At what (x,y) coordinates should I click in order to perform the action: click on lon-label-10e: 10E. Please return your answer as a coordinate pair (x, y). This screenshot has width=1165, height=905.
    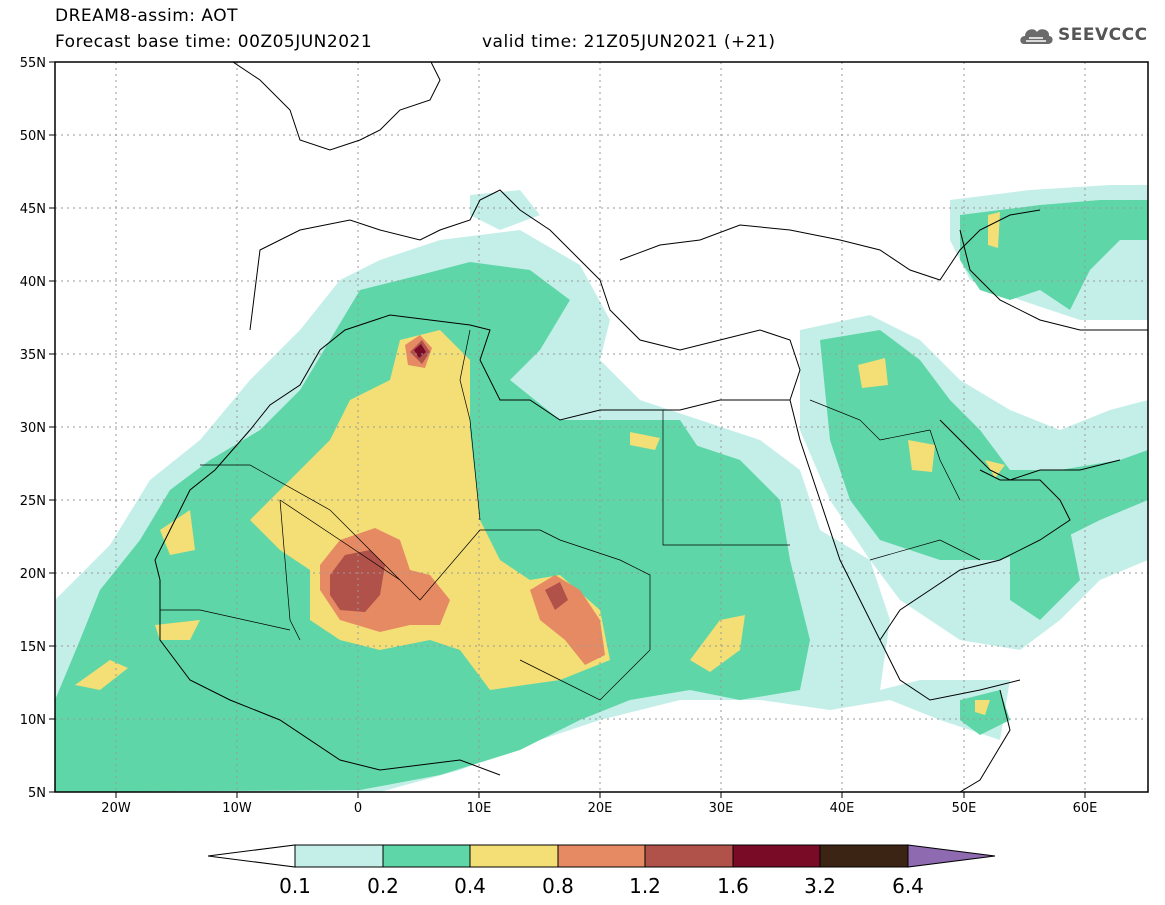
    Looking at the image, I should click on (479, 808).